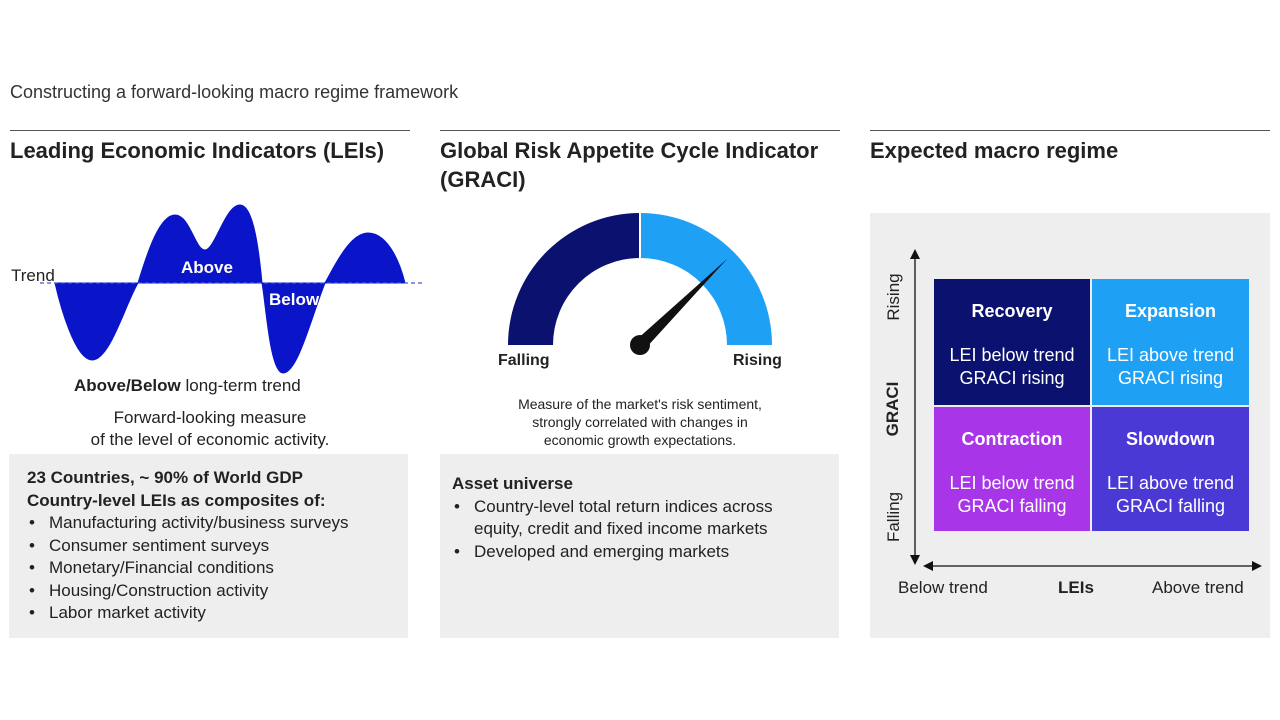 This screenshot has width=1280, height=720. What do you see at coordinates (210, 439) in the screenshot?
I see `lei-description-line2: of the level of economic activity.` at bounding box center [210, 439].